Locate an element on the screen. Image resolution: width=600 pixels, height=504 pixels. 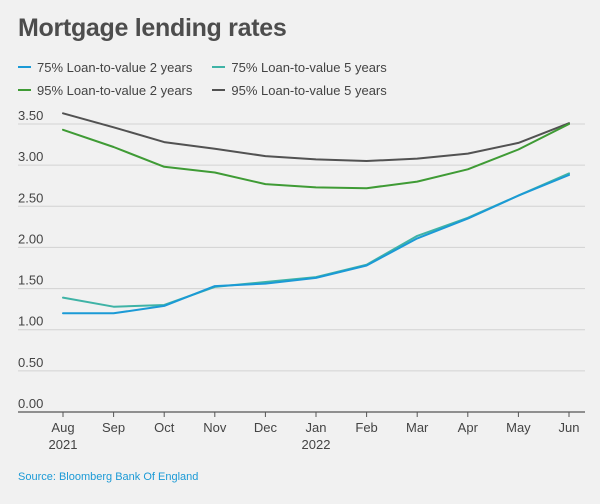
legend-item: 75% Loan-to-value 2 years is located at coordinates (105, 67).